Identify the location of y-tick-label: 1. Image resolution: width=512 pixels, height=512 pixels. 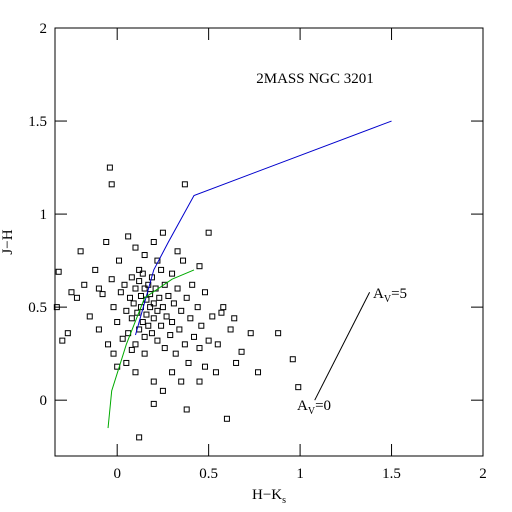
(44, 215).